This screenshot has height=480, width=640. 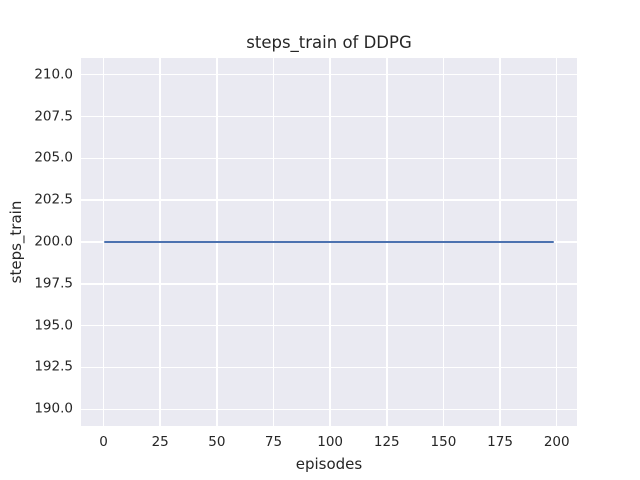 What do you see at coordinates (330, 442) in the screenshot?
I see `x-tick-label: 100` at bounding box center [330, 442].